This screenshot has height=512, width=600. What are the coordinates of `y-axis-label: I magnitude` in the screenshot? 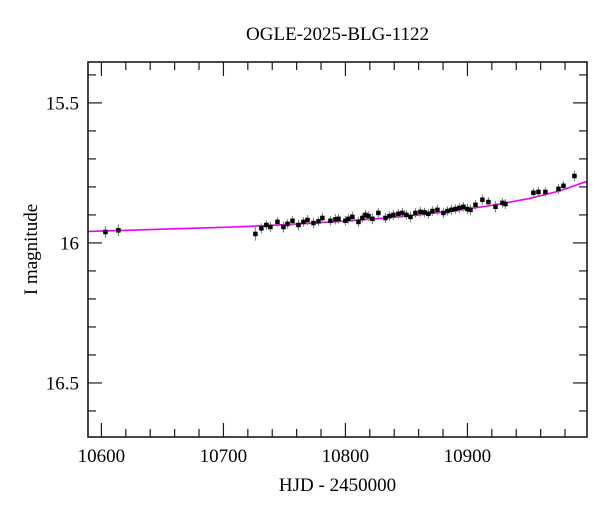 It's located at (31, 249).